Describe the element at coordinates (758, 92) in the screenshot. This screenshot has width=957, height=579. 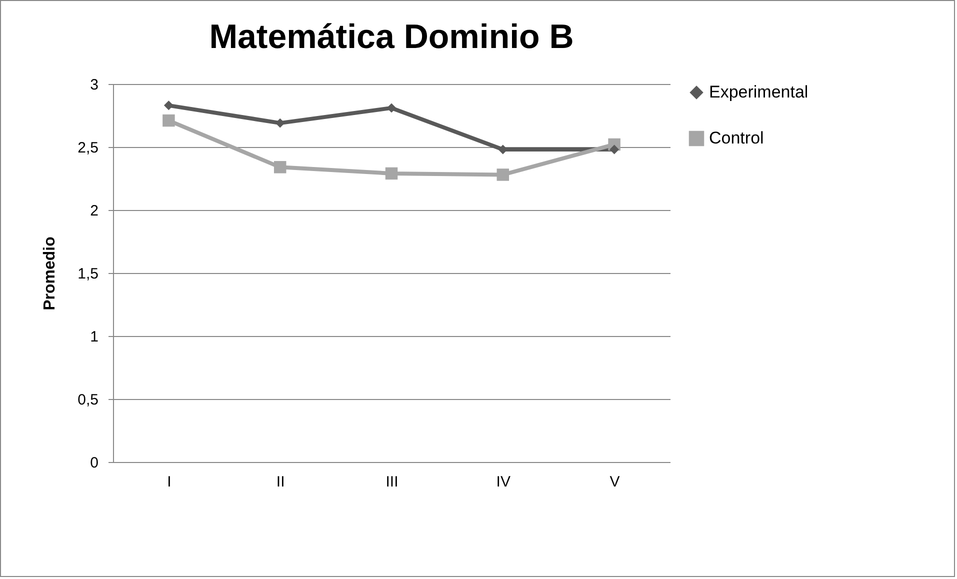
I see `legend-label: Experimental` at that location.